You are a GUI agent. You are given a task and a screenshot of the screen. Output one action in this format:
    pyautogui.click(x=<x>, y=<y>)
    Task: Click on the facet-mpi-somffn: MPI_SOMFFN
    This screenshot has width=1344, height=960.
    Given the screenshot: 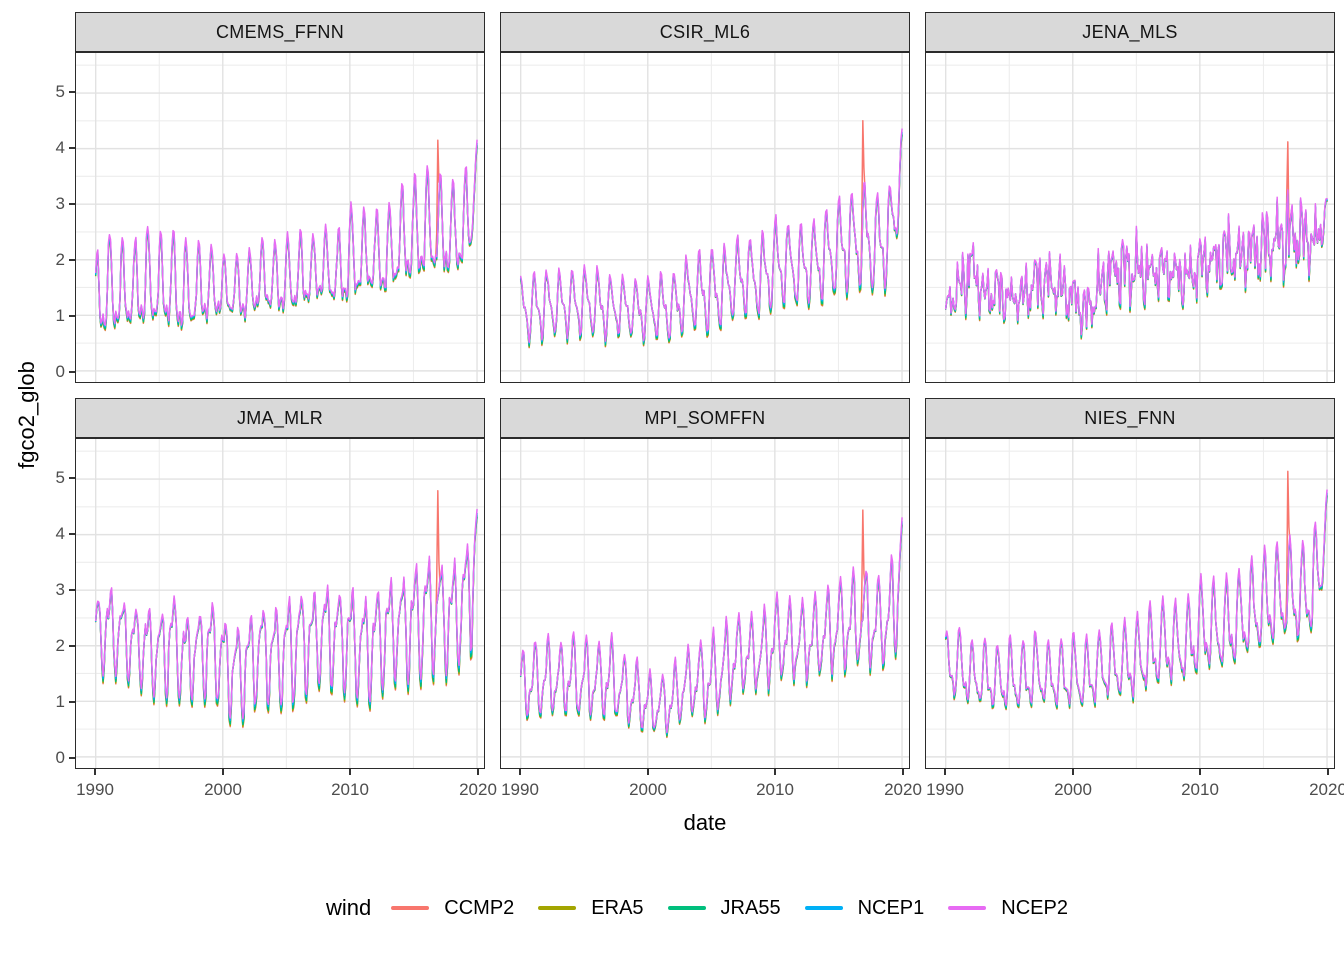 What is the action you would take?
    pyautogui.click(x=705, y=583)
    